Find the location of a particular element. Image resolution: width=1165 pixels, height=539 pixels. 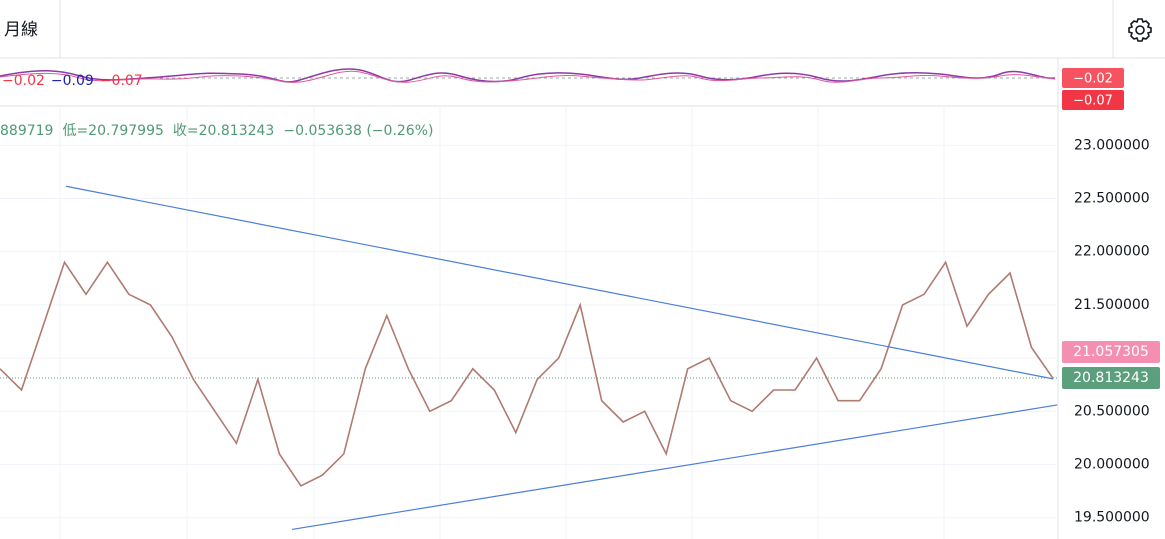

indicator-scale-label: −0.07 is located at coordinates (1093, 101).